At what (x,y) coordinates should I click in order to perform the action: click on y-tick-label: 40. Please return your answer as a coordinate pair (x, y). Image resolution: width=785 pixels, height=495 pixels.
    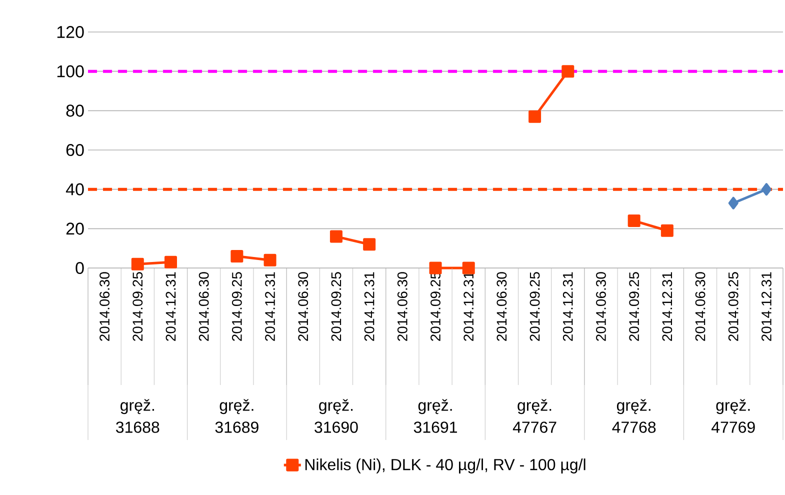
    Looking at the image, I should click on (75, 189).